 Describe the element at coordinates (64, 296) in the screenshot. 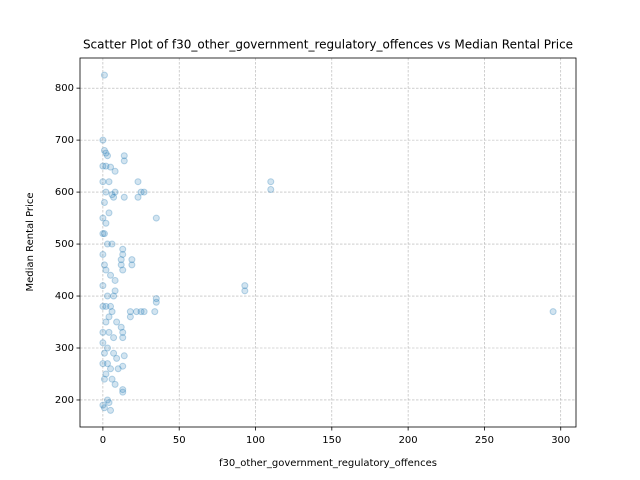

I see `y-tick-label: 400` at that location.